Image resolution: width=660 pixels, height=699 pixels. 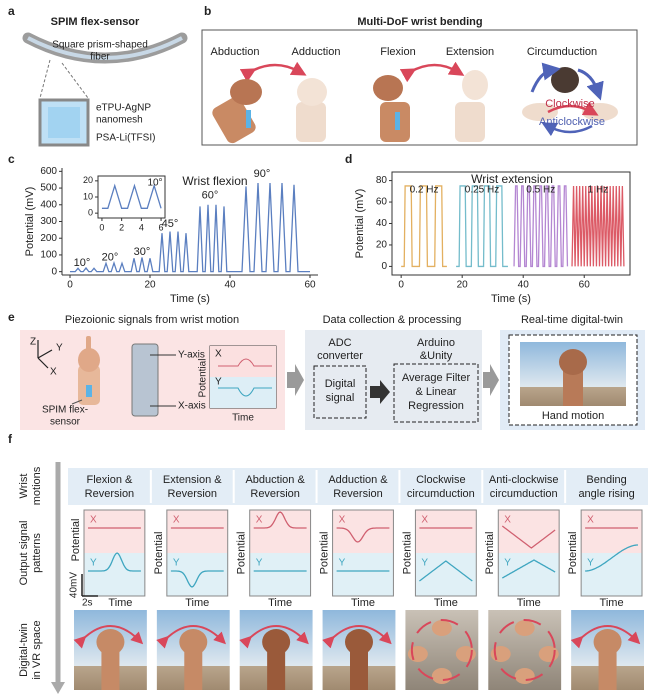 I want to click on mini-y-label: Potential, so click(x=203, y=378).